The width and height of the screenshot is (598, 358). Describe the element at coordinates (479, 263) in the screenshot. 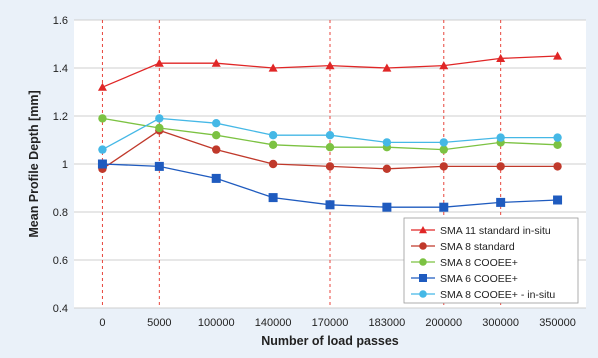

I see `legend-label: SMA 8 COOEE+` at that location.